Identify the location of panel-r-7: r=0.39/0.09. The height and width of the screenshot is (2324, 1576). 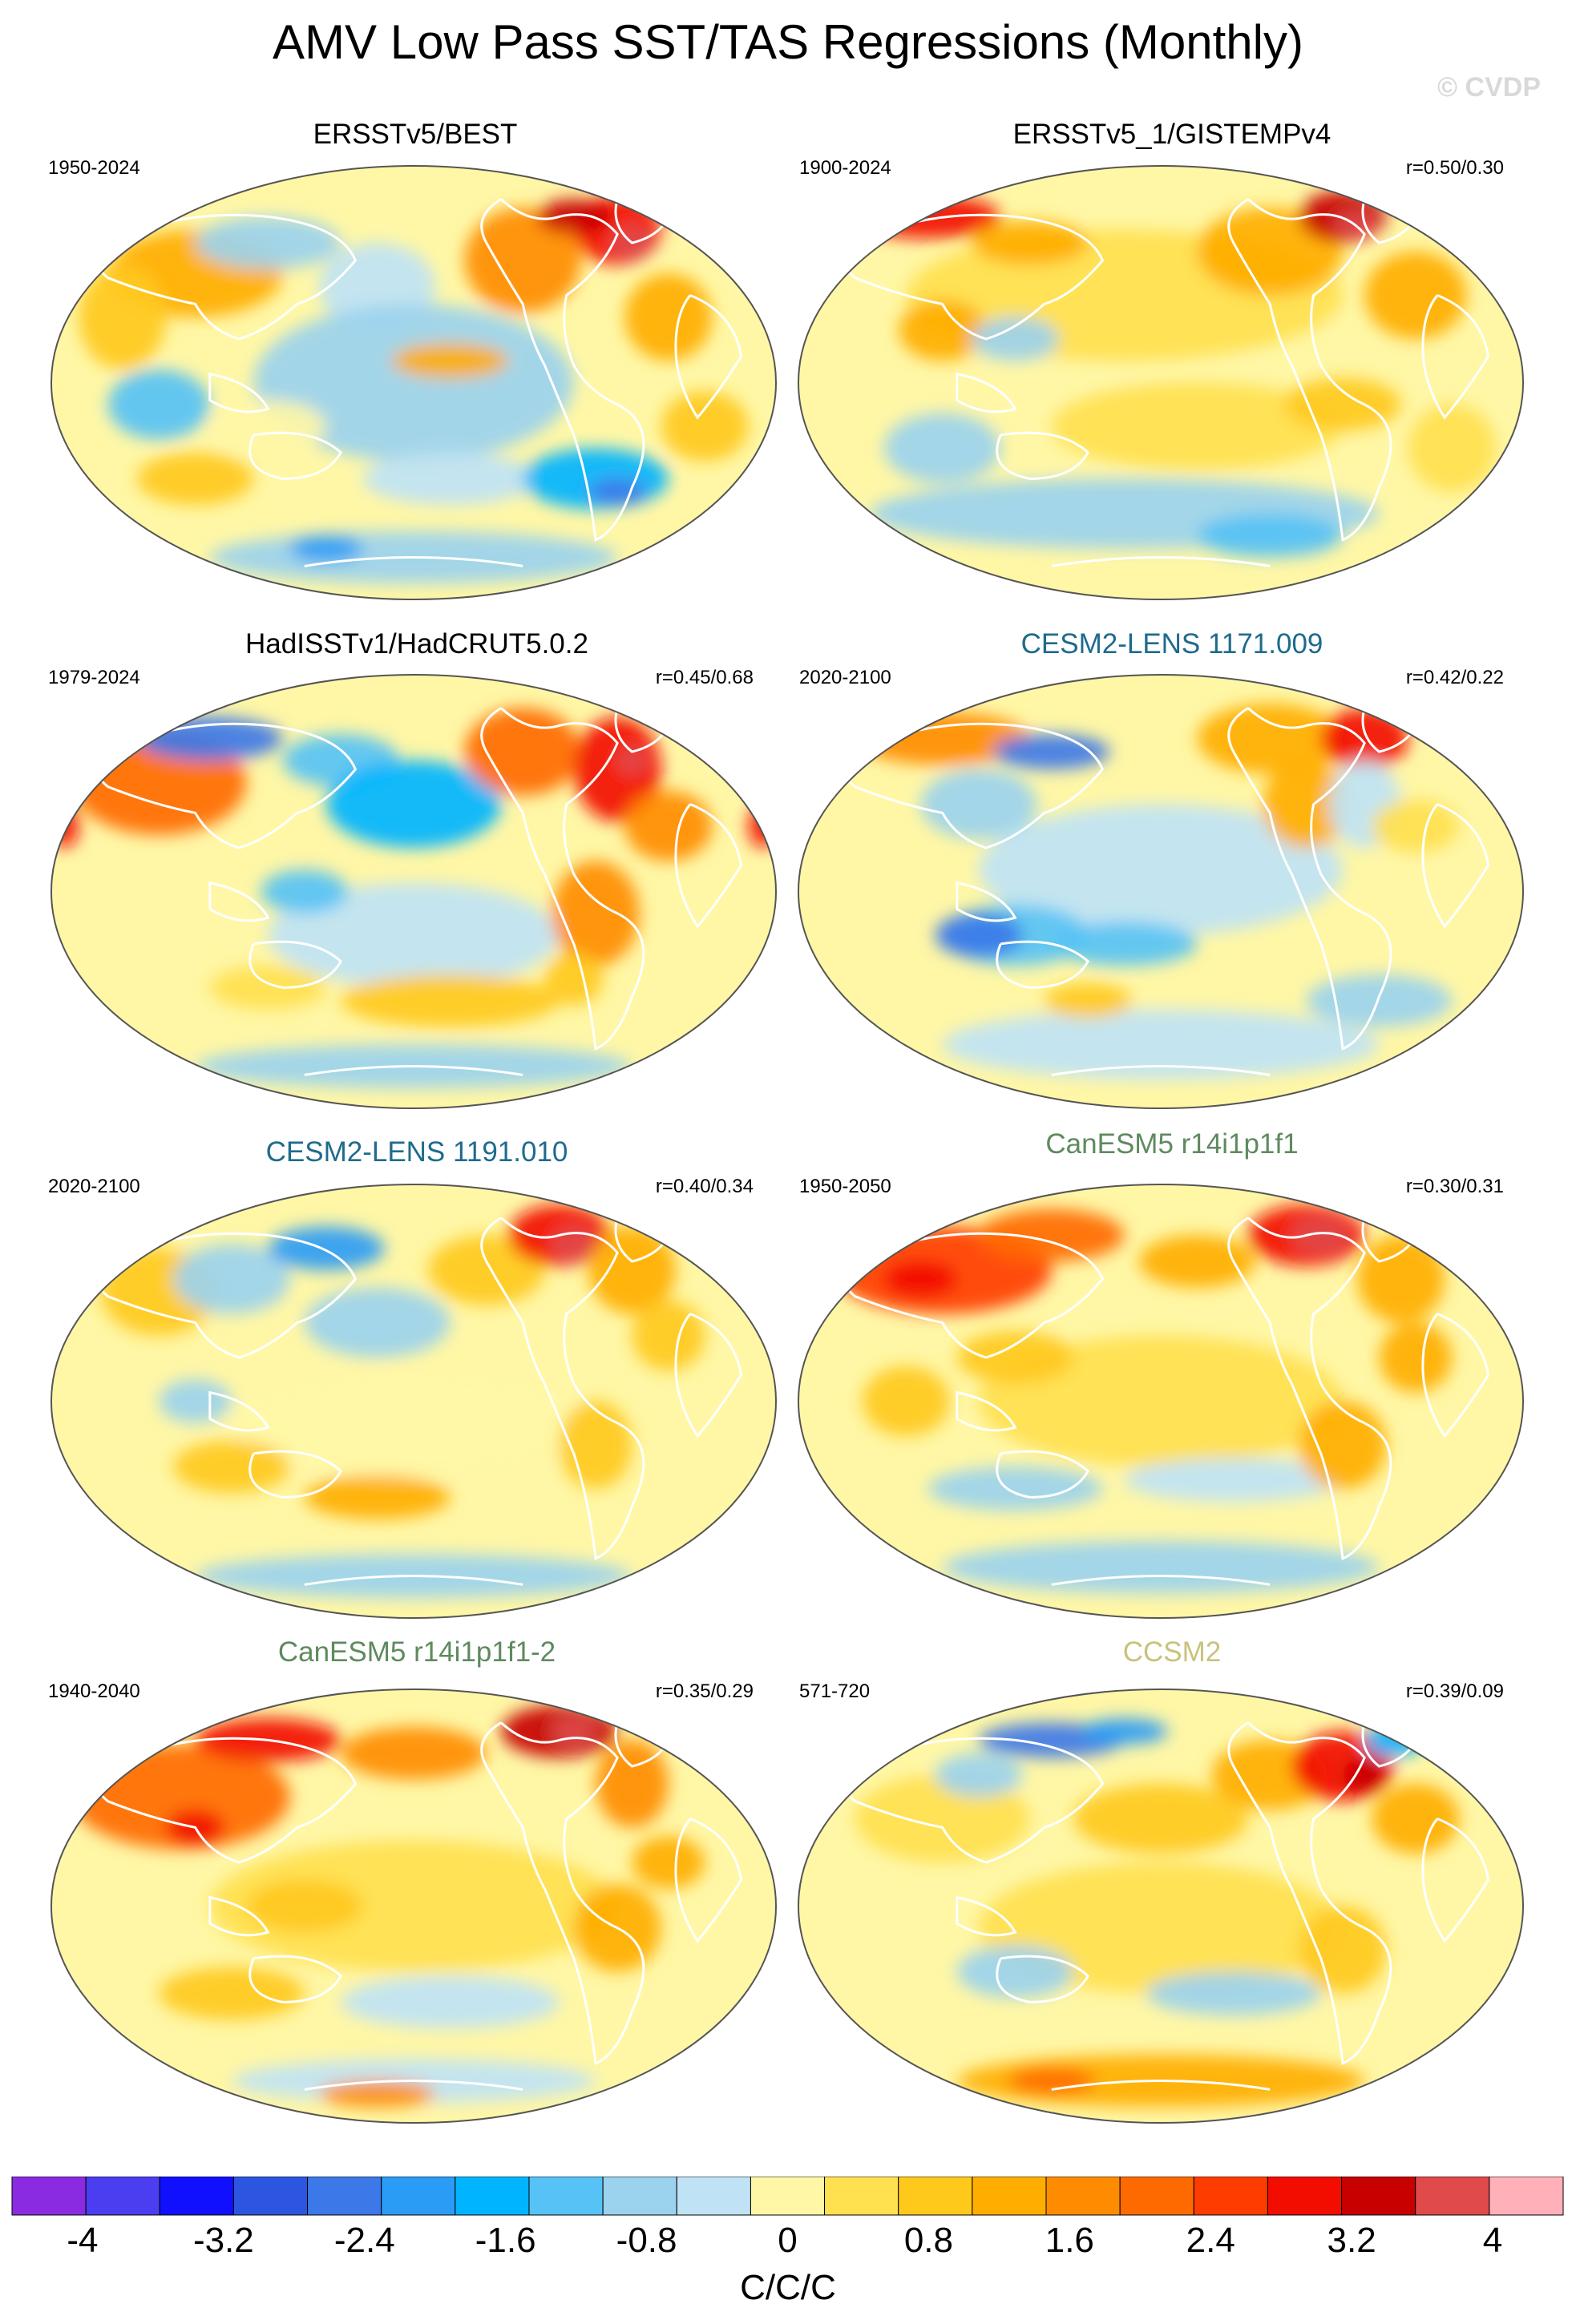
(1454, 1691).